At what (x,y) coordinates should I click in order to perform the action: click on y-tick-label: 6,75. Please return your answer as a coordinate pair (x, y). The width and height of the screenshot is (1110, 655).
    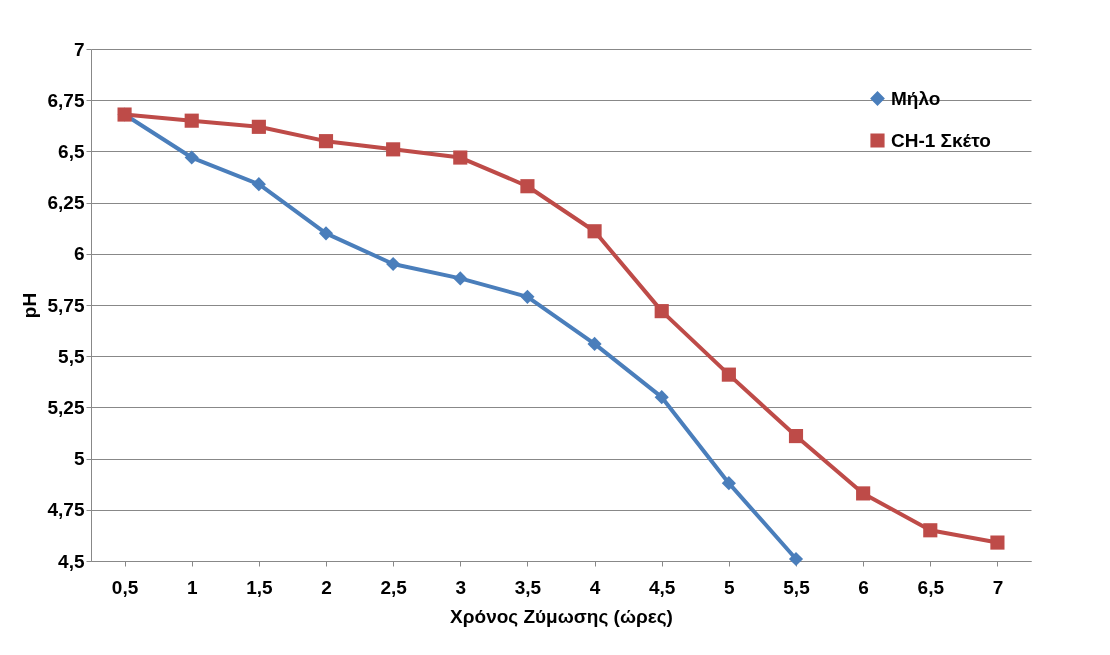
    Looking at the image, I should click on (66, 100).